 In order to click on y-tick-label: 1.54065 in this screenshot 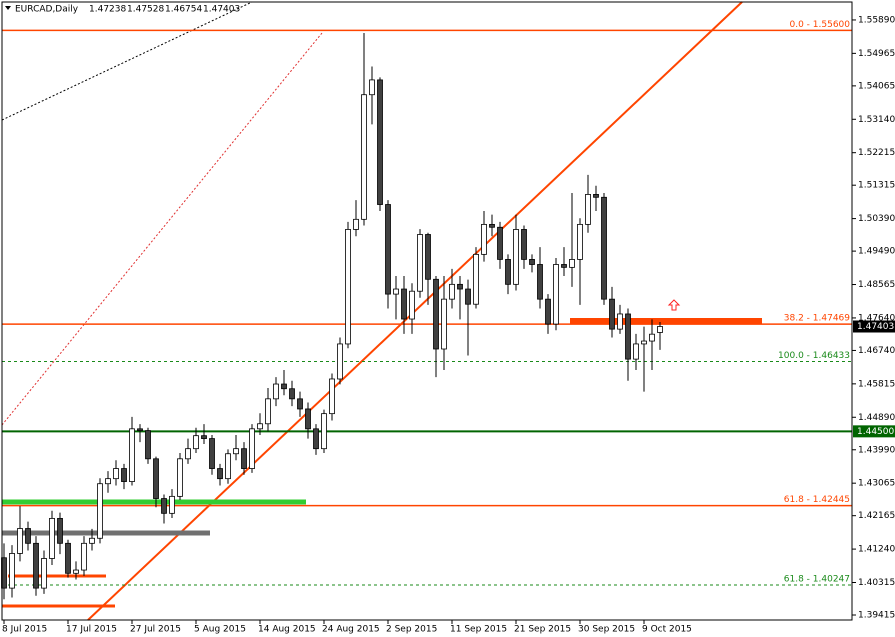, I will do `click(876, 86)`.